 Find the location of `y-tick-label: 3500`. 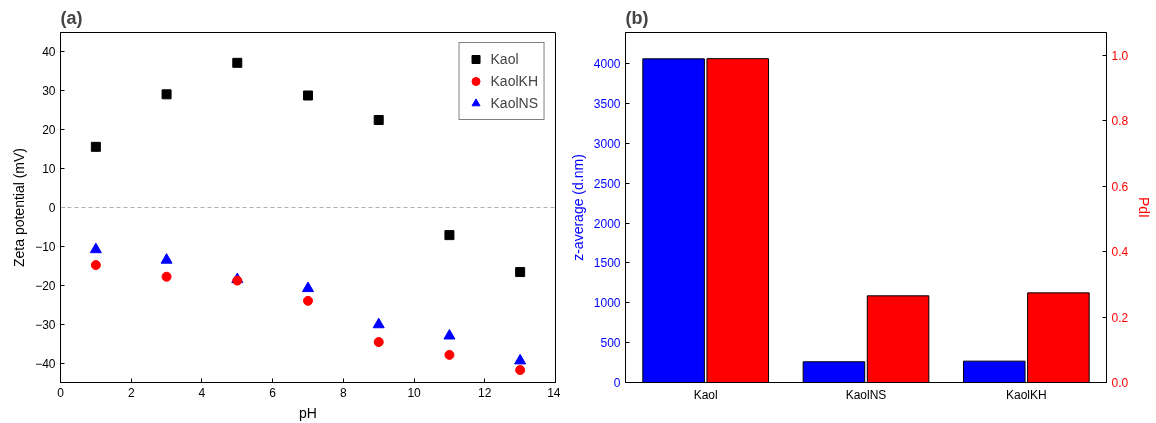

y-tick-label: 3500 is located at coordinates (607, 103).